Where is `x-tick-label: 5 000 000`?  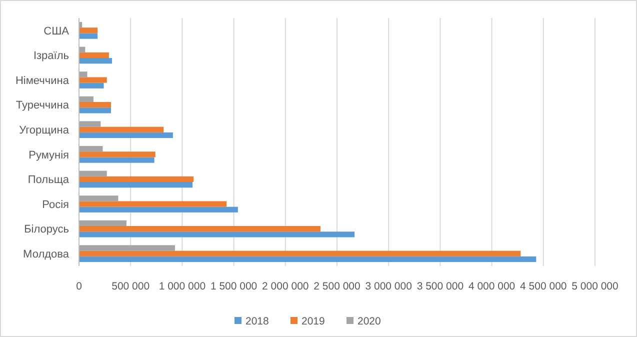 x-tick-label: 5 000 000 is located at coordinates (595, 286).